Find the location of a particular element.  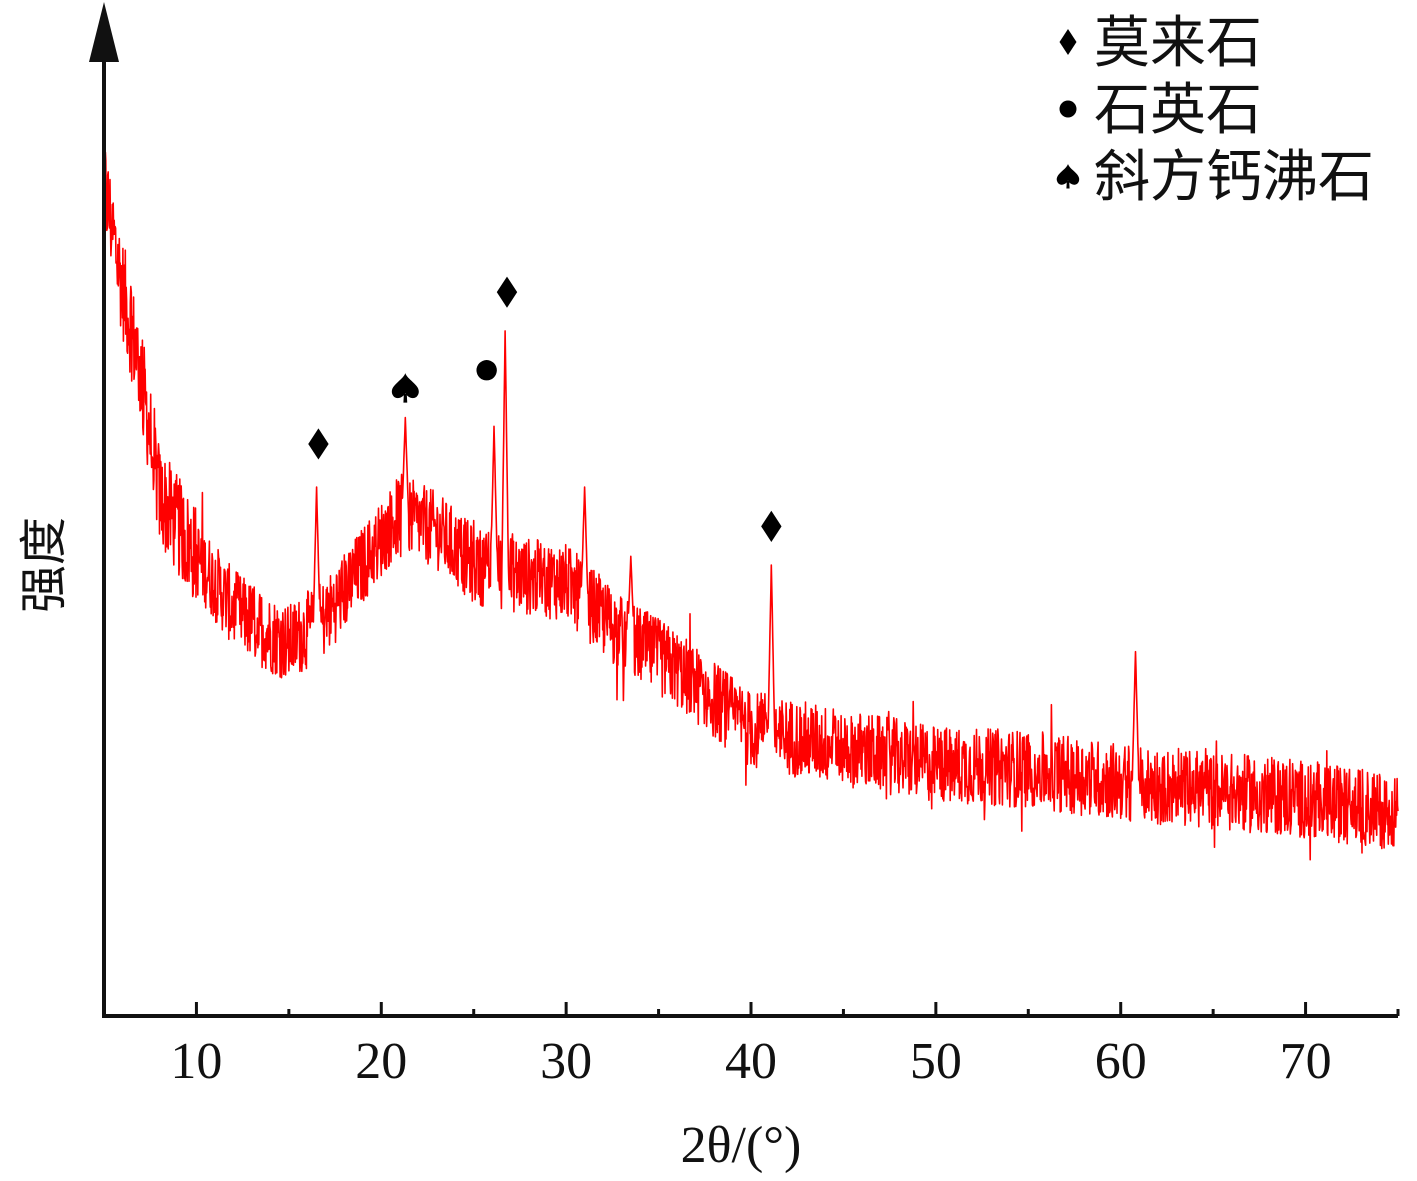

y-axis-arrow-icon is located at coordinates (104, 32).